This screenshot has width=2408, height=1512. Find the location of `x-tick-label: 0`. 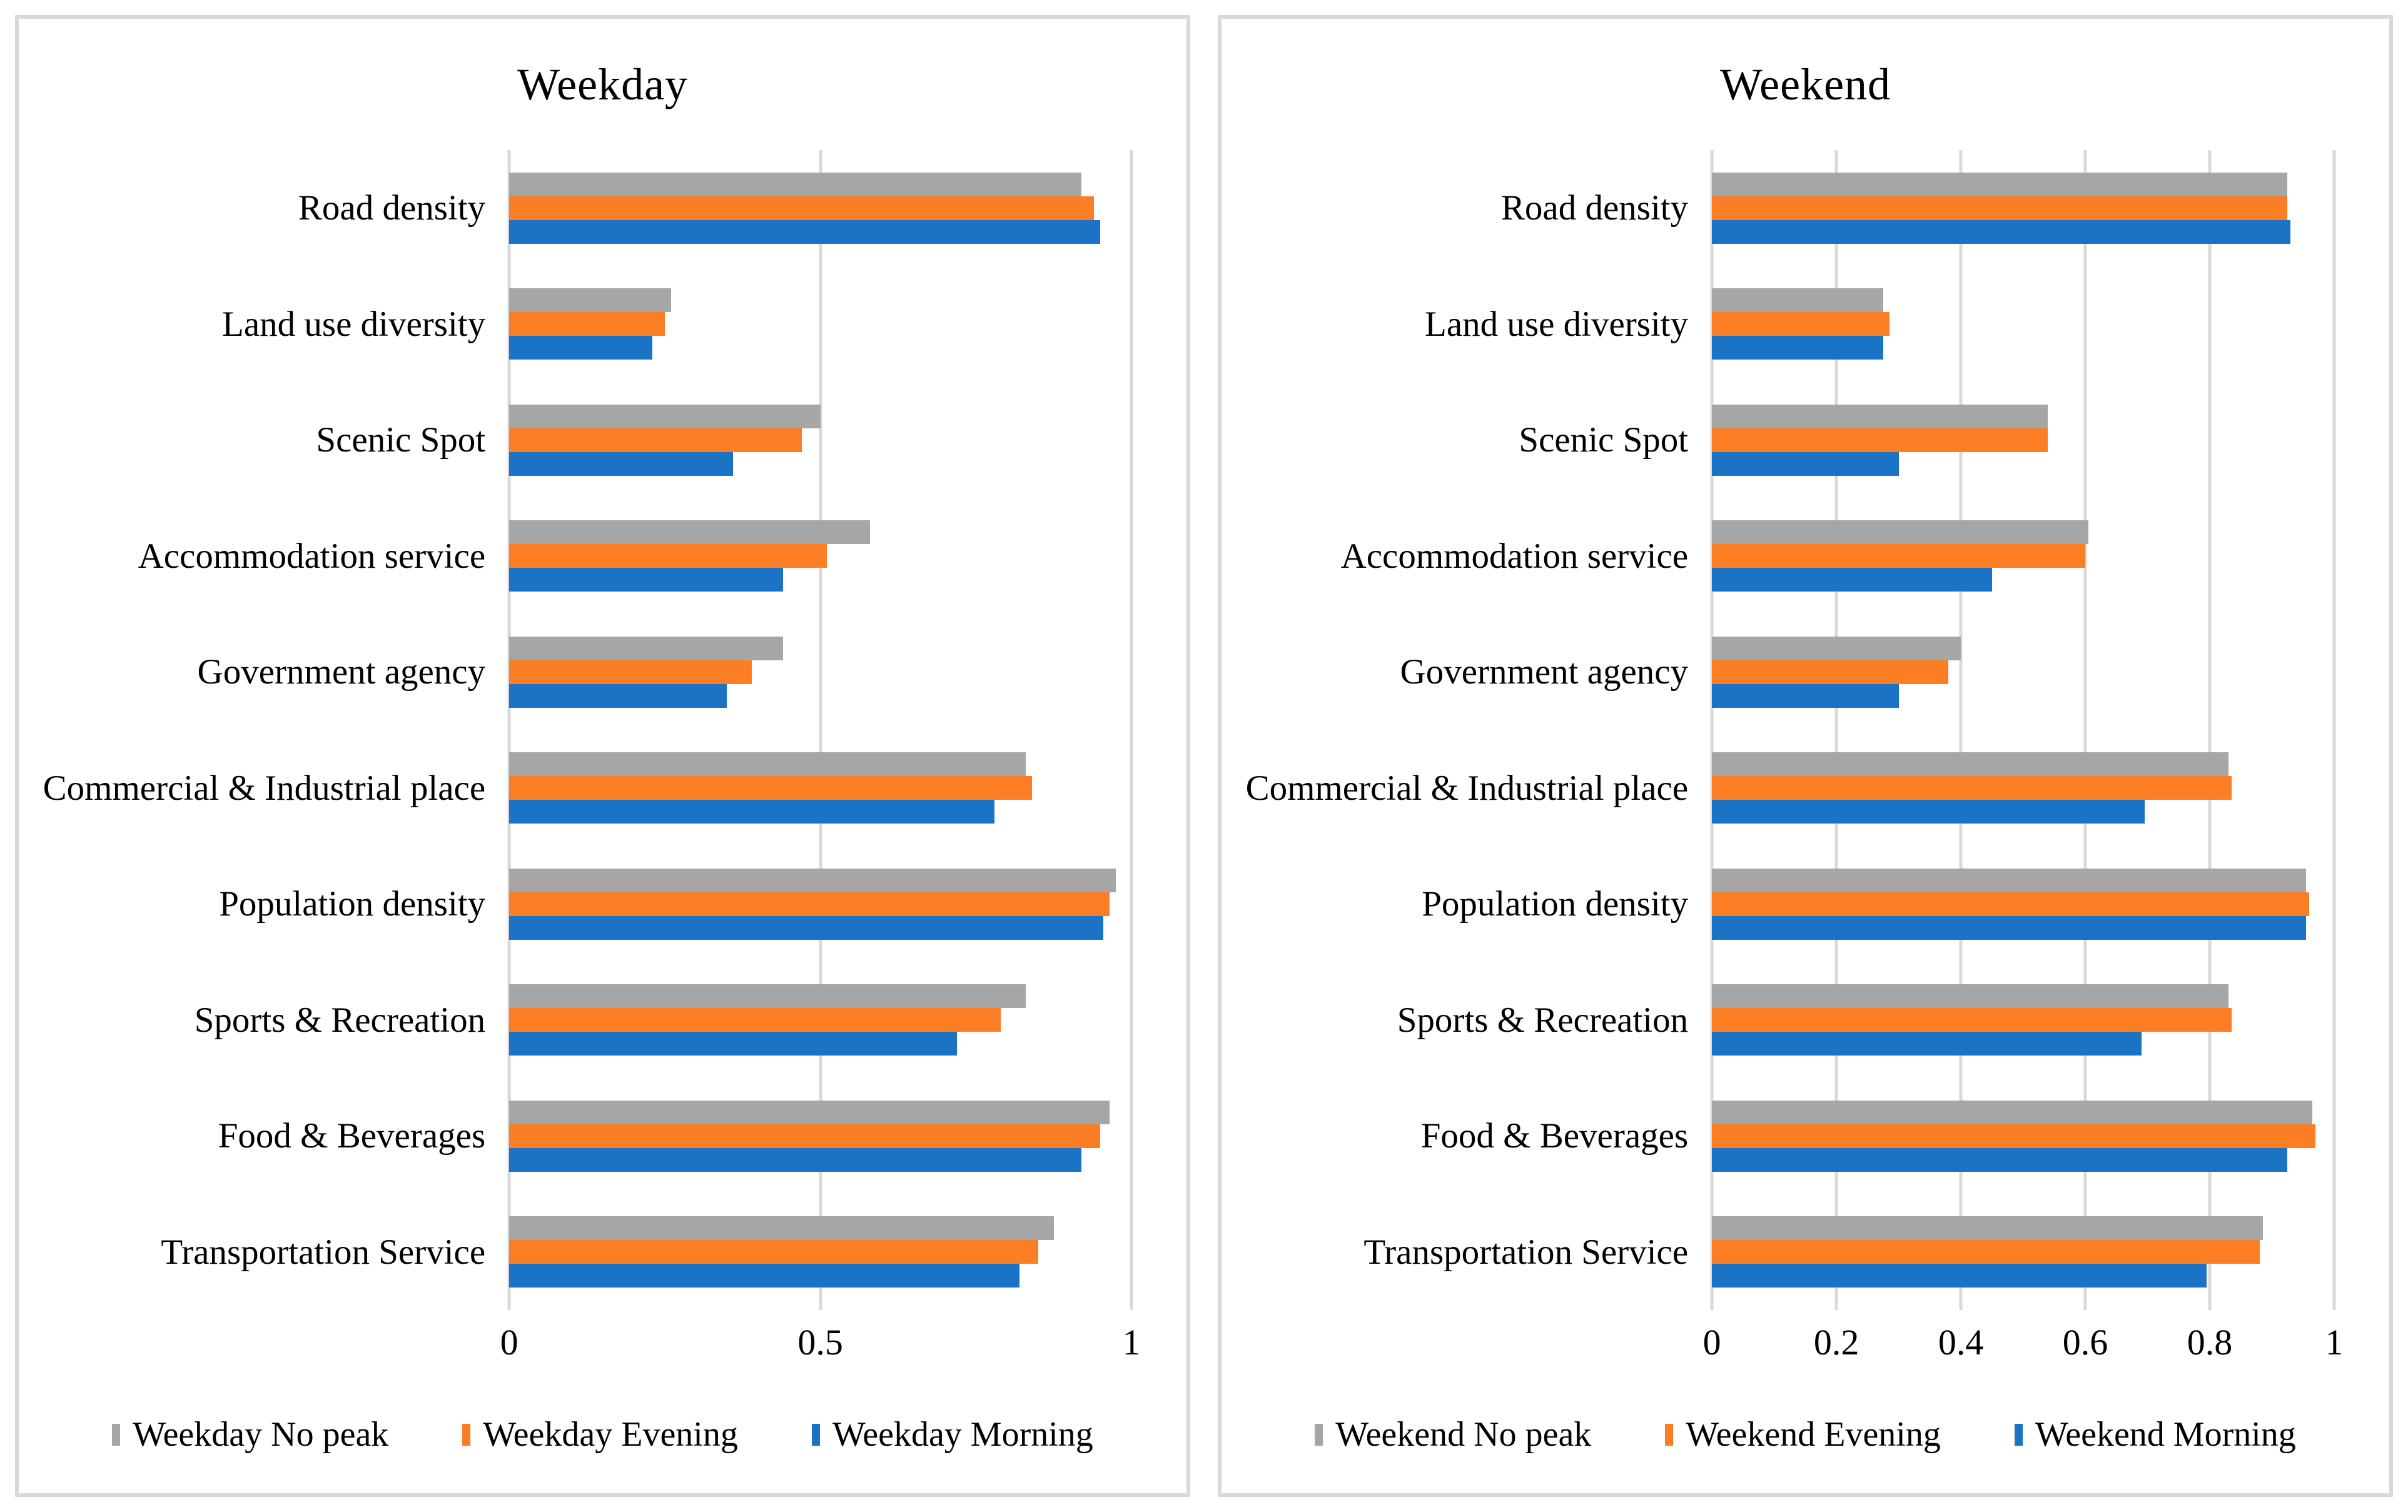

x-tick-label: 0 is located at coordinates (509, 1342).